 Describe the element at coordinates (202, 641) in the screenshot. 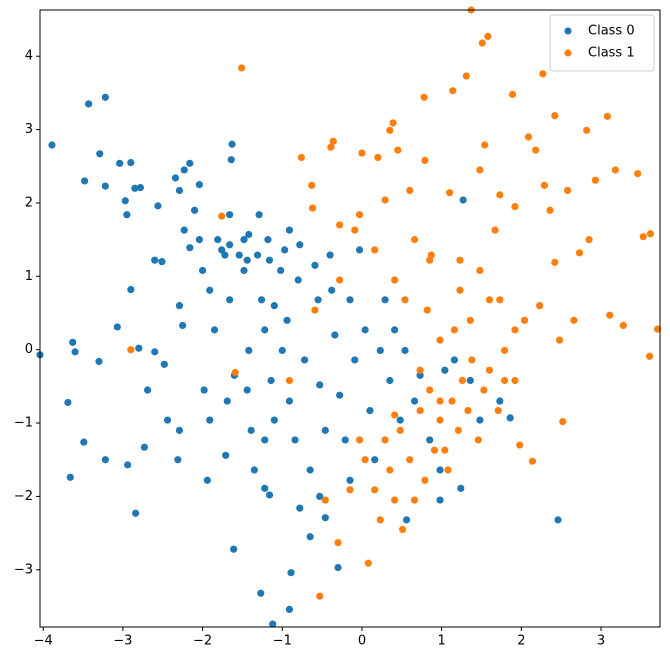

I see `x-tick-label: −2` at that location.